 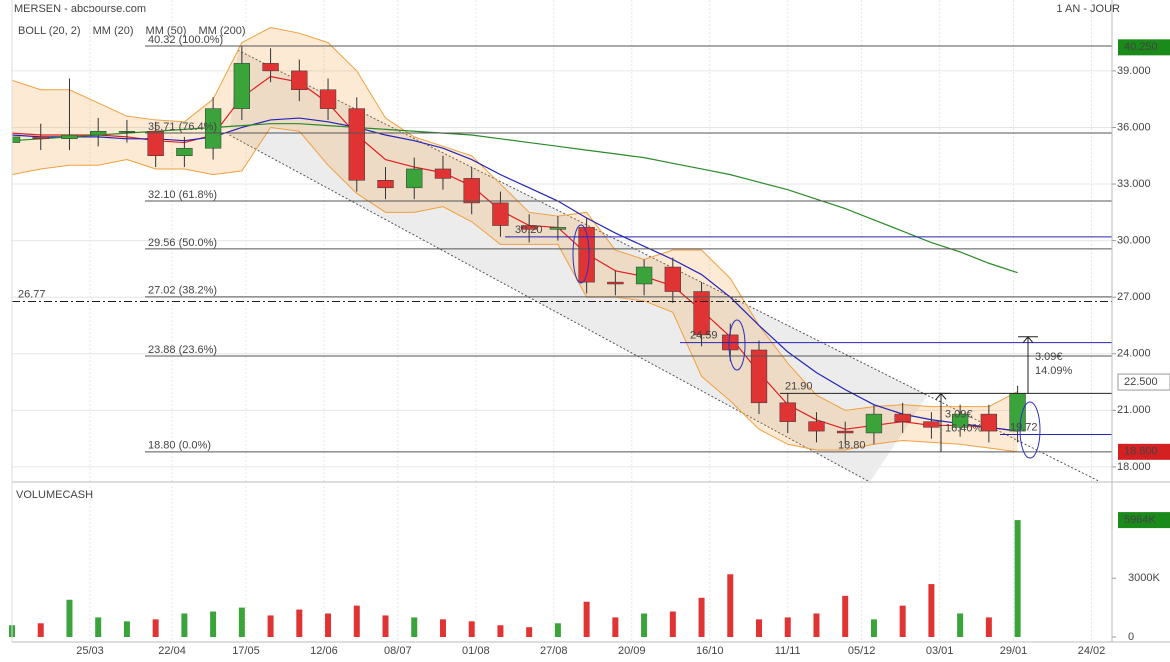 I want to click on fib-label: 35.71 (76.4%), so click(x=182, y=127).